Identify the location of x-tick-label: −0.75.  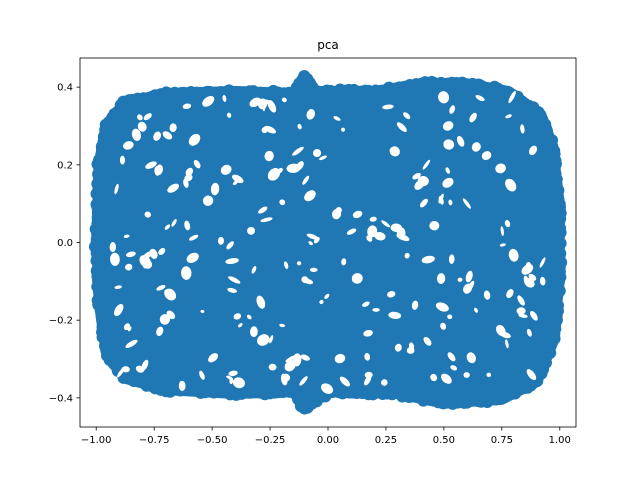
(154, 440).